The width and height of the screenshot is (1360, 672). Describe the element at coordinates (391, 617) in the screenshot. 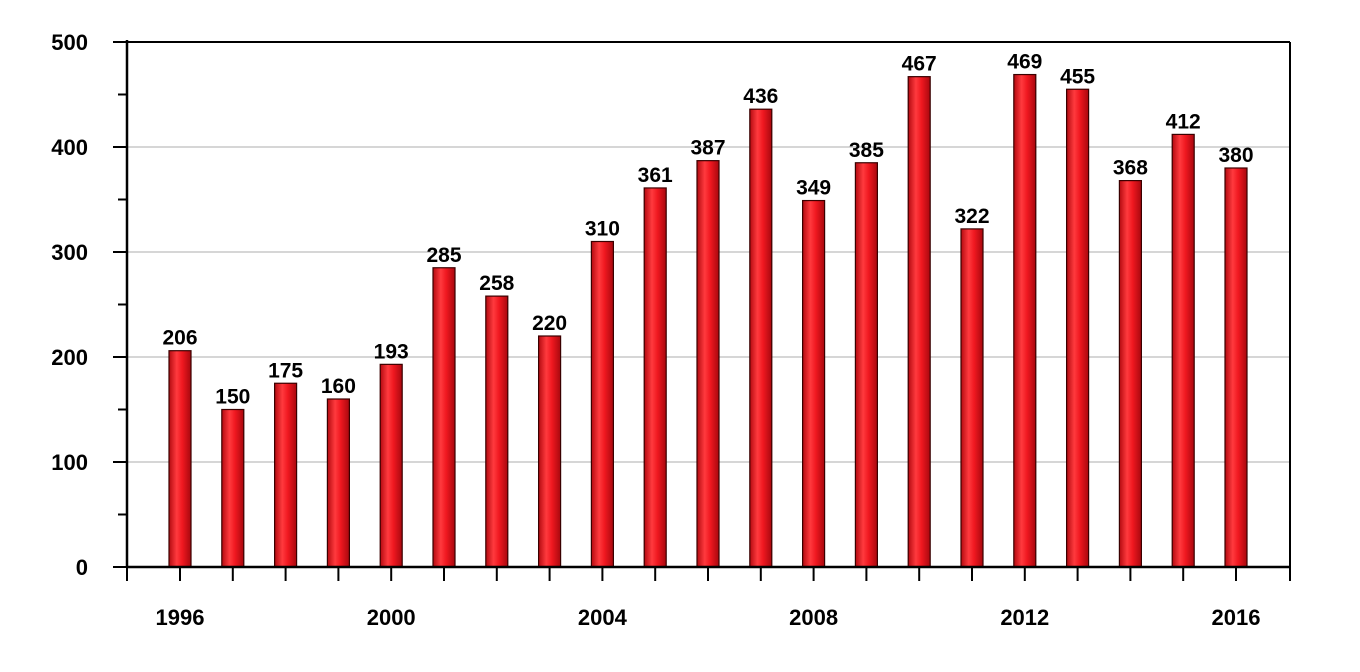

I see `x-tick-label-2000: 2000` at that location.